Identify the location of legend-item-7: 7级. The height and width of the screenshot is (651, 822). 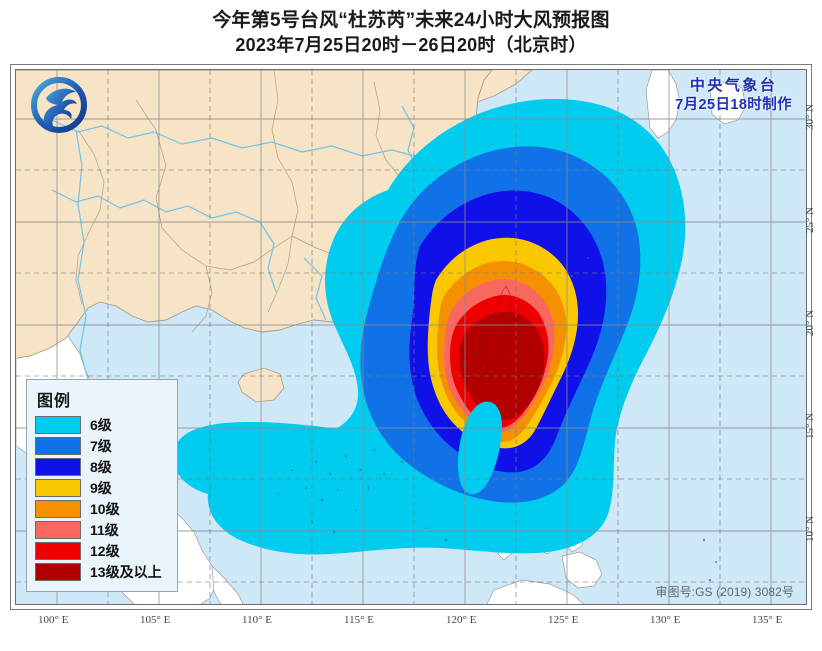
(102, 445).